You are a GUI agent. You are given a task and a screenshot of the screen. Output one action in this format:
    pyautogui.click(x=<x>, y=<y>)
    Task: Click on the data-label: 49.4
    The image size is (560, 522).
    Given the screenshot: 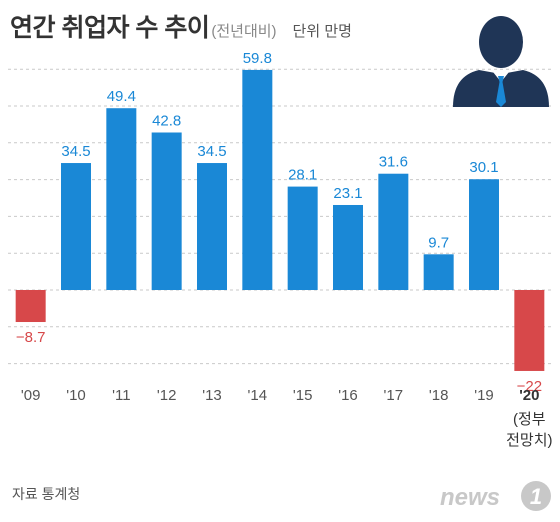 What is the action you would take?
    pyautogui.click(x=121, y=96)
    